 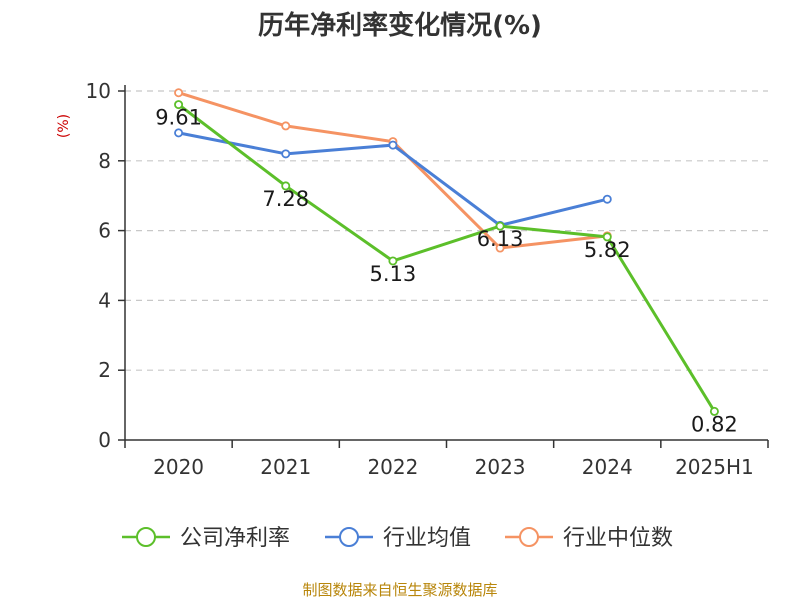 I want to click on x-tick-label: 2020, so click(x=178, y=467).